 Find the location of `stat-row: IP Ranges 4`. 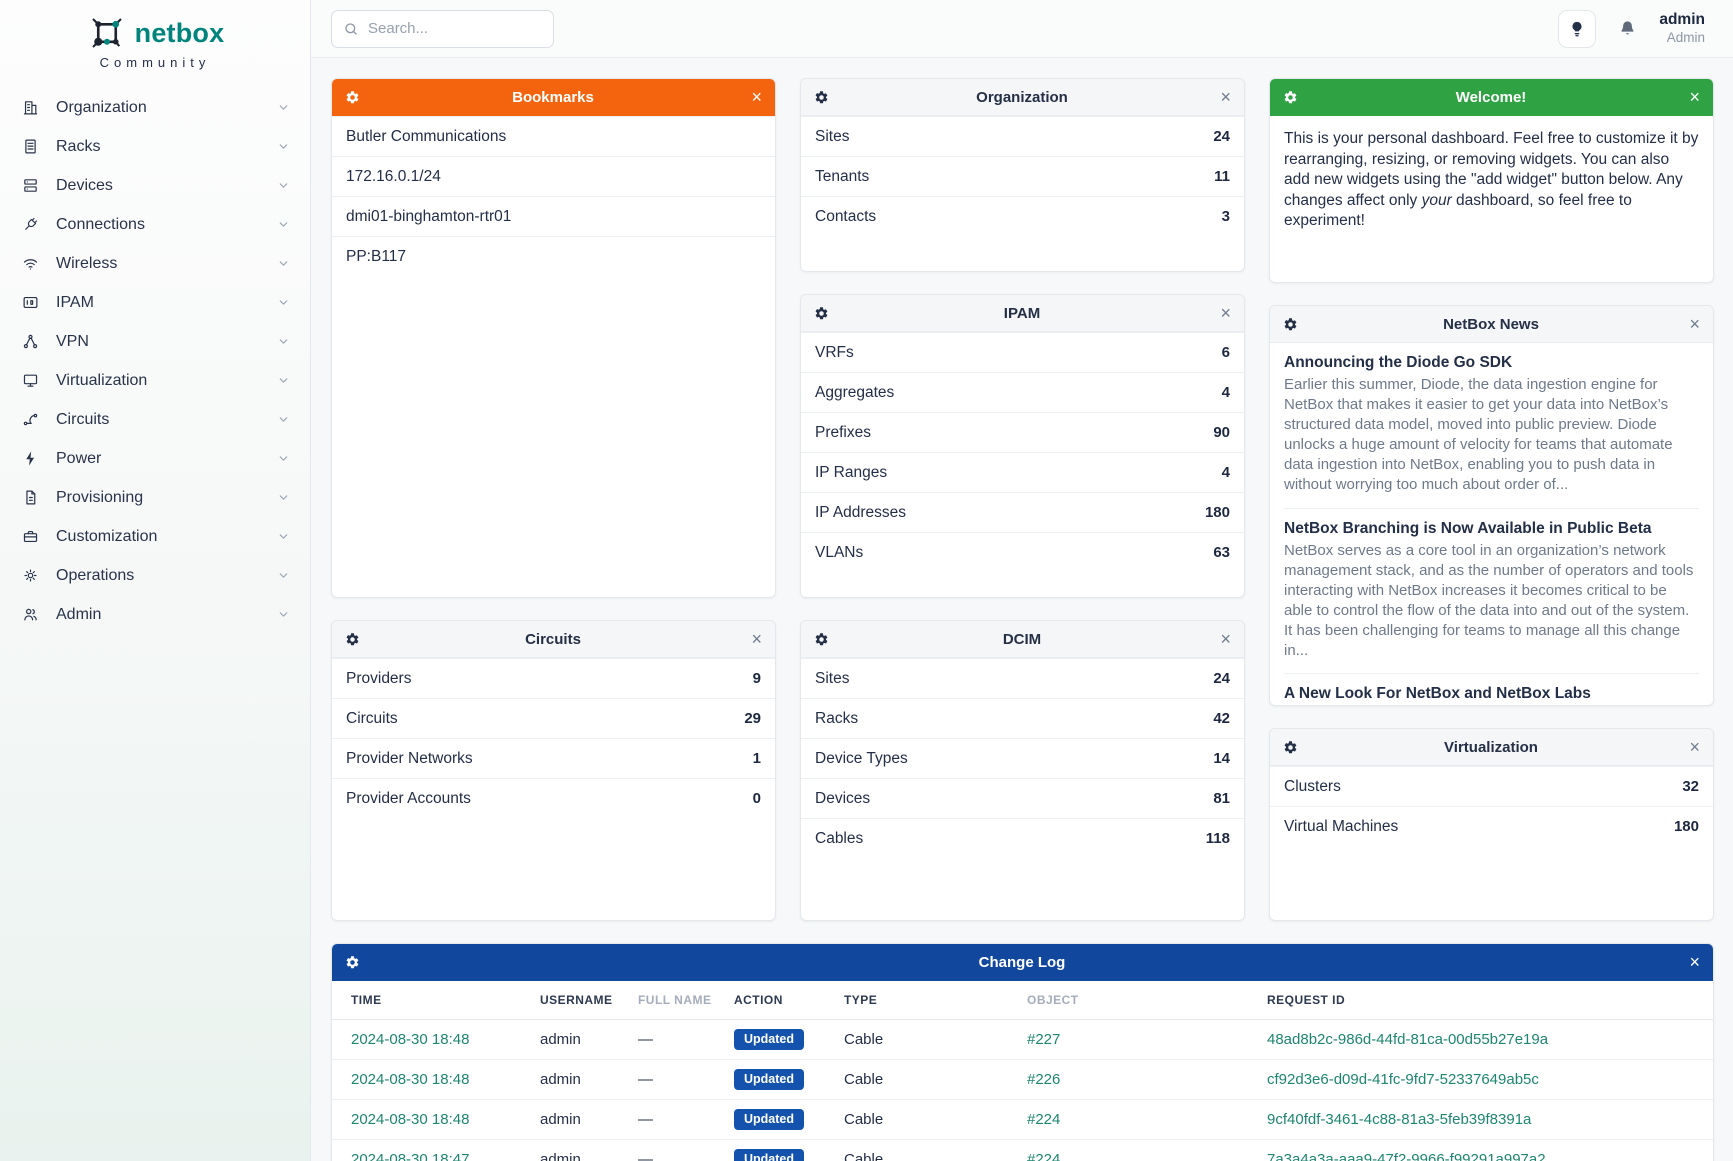

stat-row: IP Ranges 4 is located at coordinates (1022, 472).